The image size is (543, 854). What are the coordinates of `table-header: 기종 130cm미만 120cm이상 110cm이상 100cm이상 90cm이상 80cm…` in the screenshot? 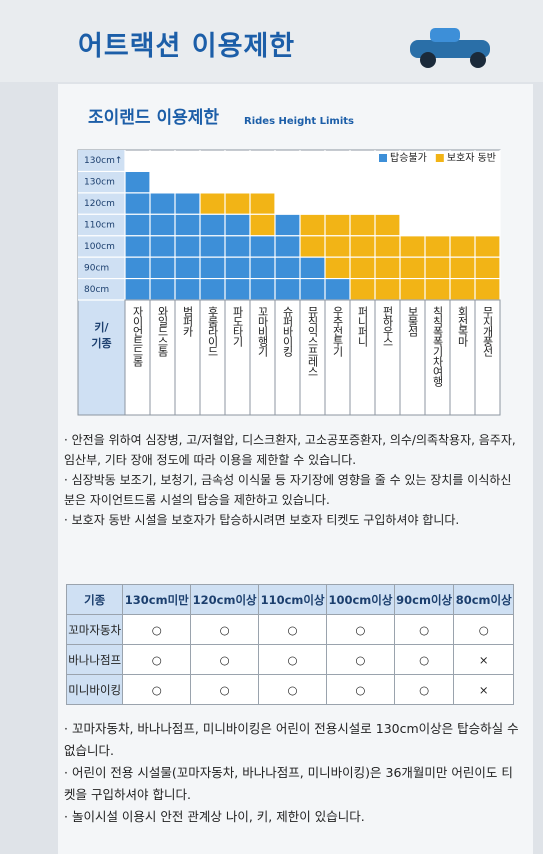 It's located at (289, 599).